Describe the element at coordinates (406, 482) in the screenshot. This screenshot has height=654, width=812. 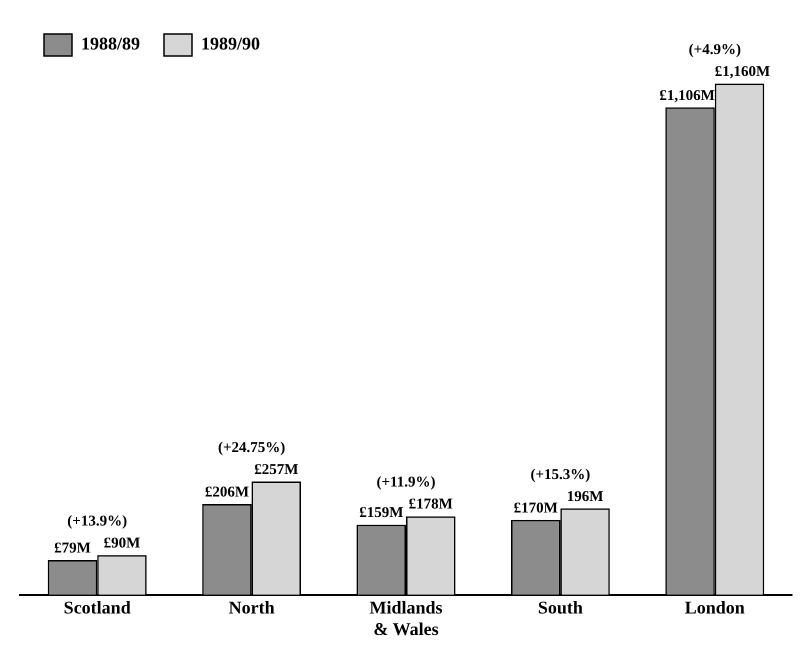
I see `annotation: (+11.9%)` at that location.